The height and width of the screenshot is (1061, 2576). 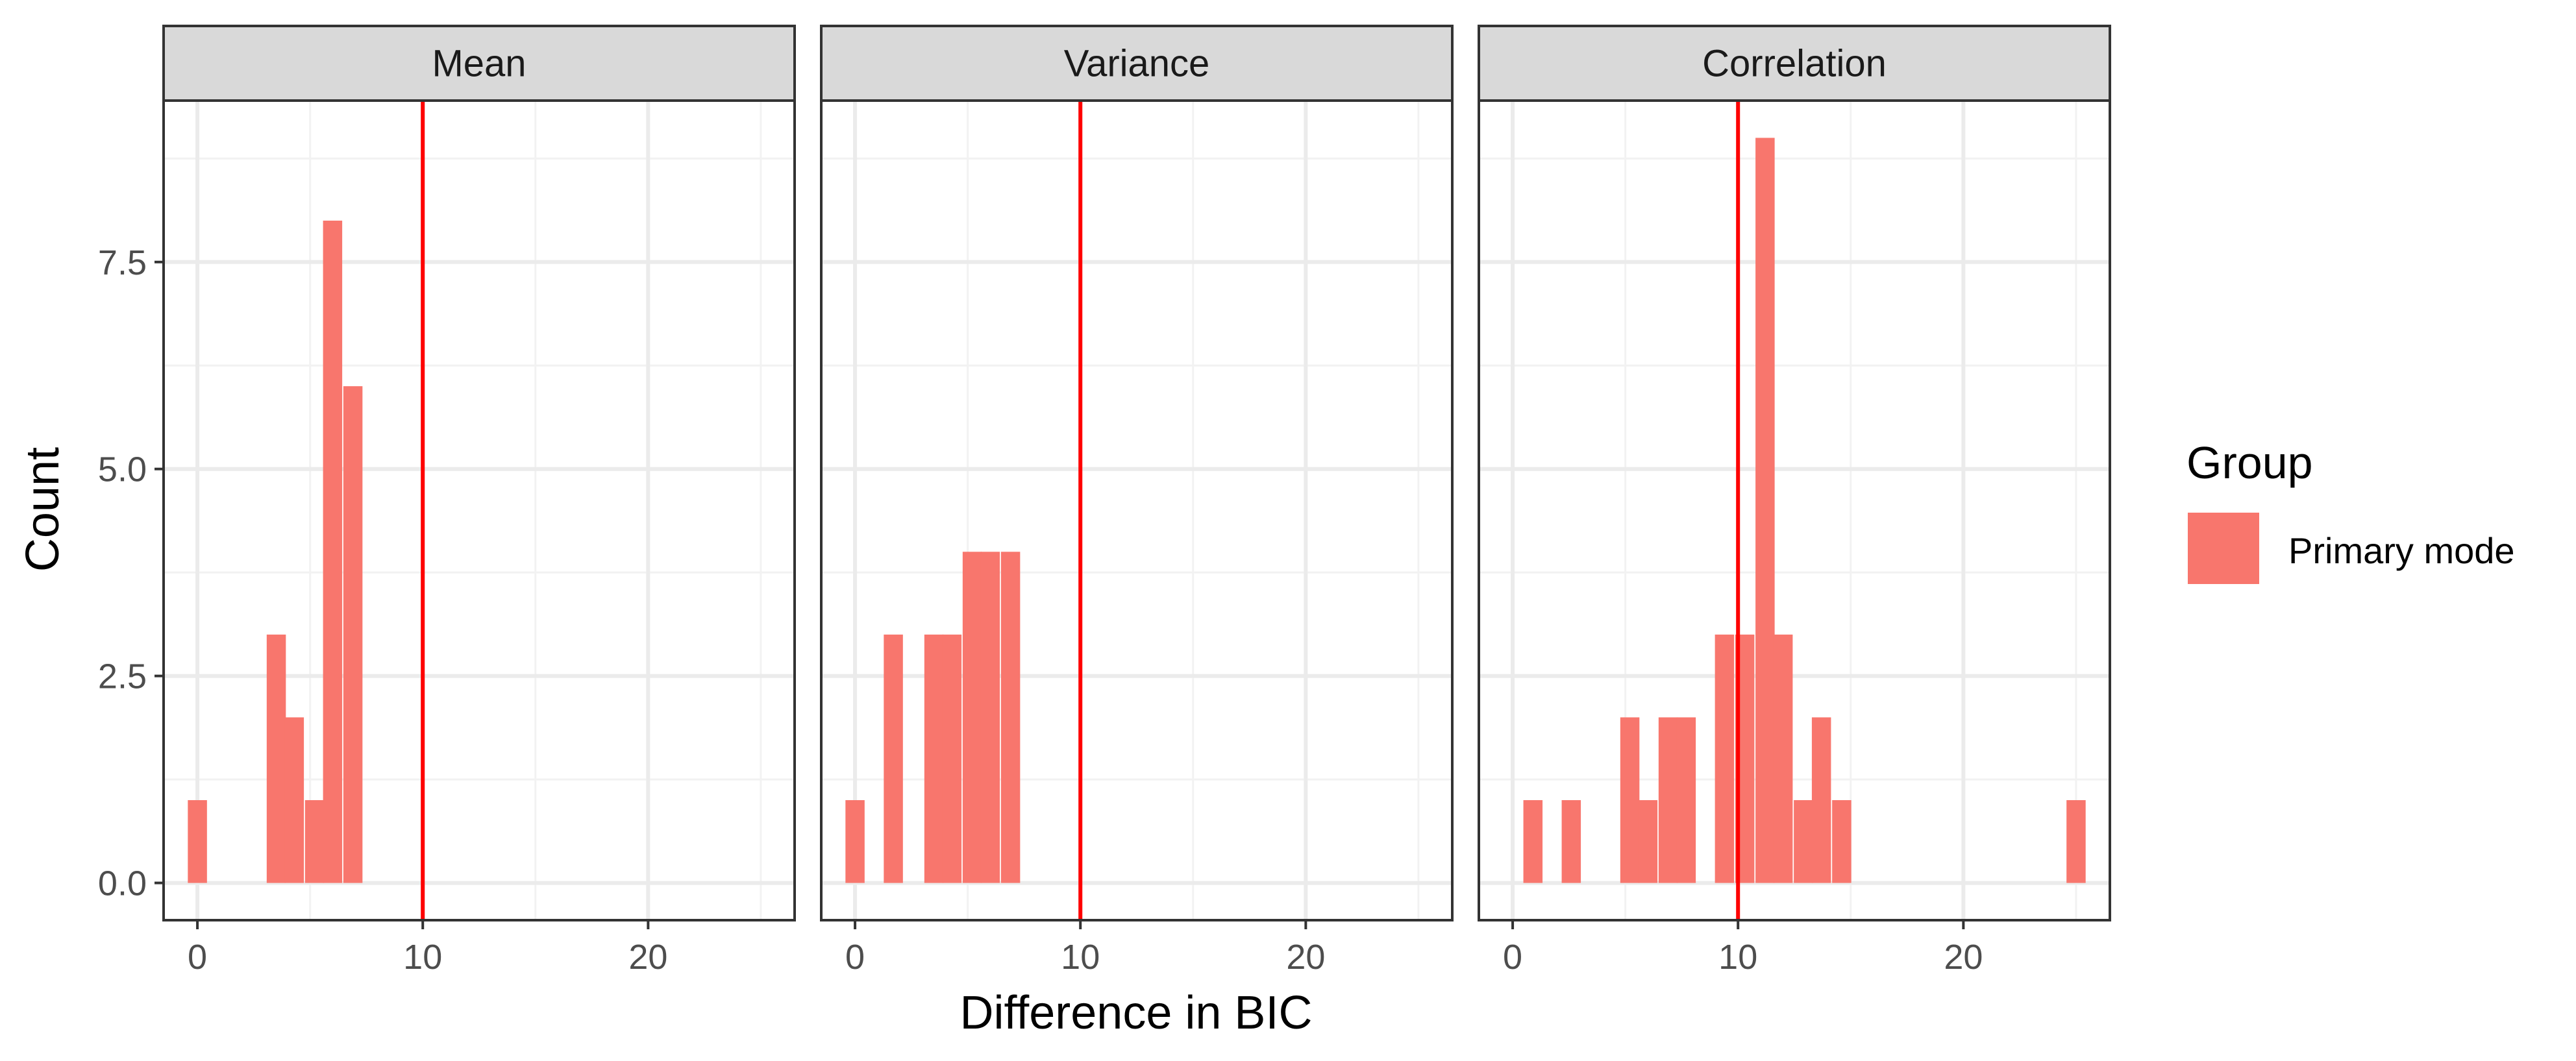 I want to click on y-tick-label: 5.0, so click(x=122, y=469).